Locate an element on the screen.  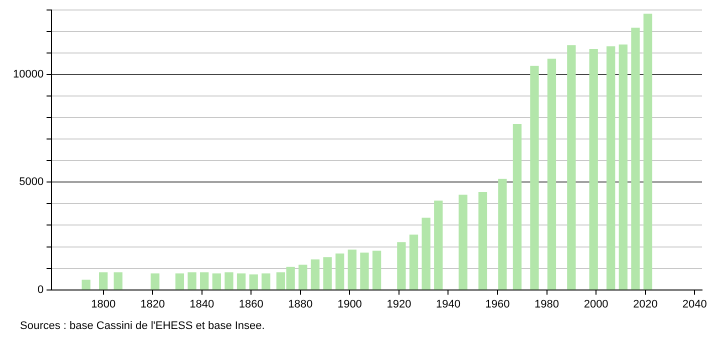
x-tick-label: 1920 is located at coordinates (399, 304).